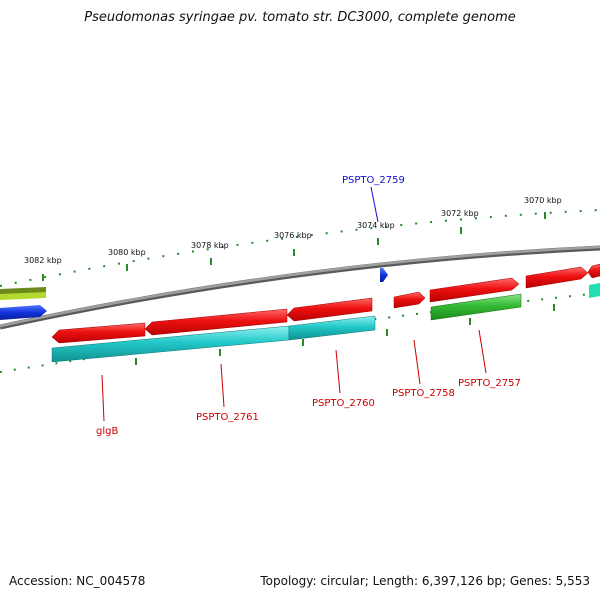 The image size is (600, 600). Describe the element at coordinates (373, 180) in the screenshot. I see `gene-label-pspto-2759: PSPTO_2759` at that location.